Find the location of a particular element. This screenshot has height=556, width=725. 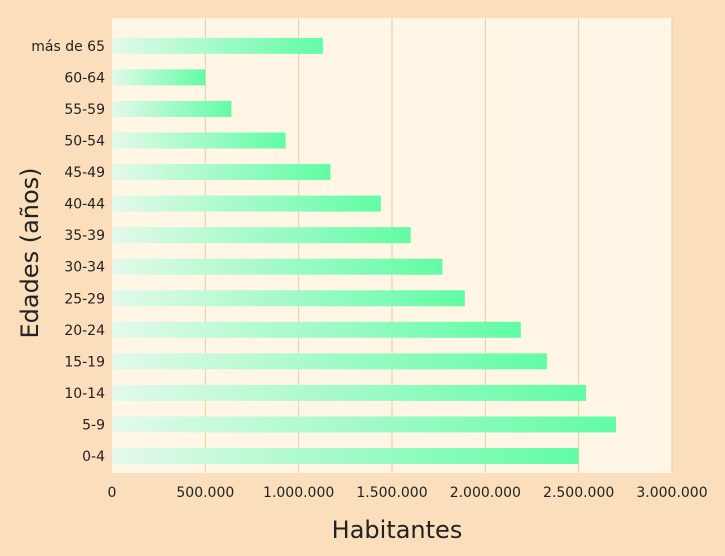

x-tick-label: 1.000.000 is located at coordinates (298, 493).